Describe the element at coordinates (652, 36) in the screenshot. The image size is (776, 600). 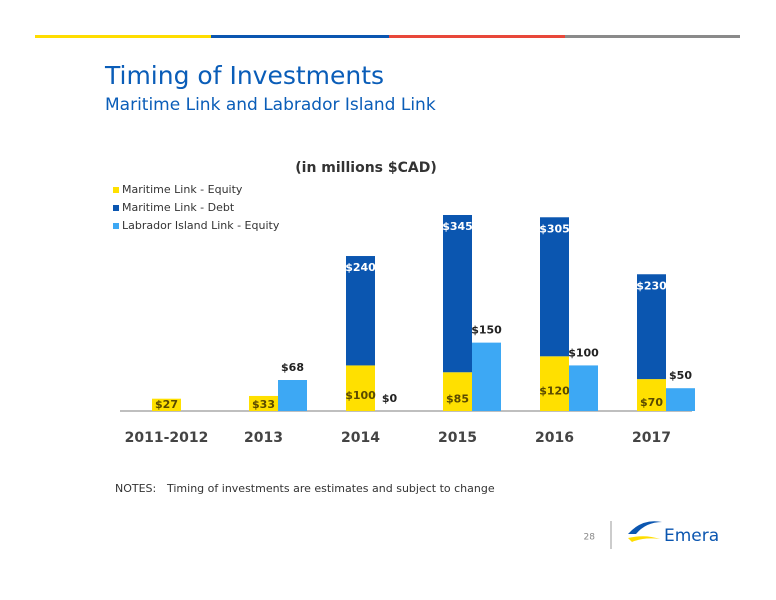
I see `rule-gray` at that location.